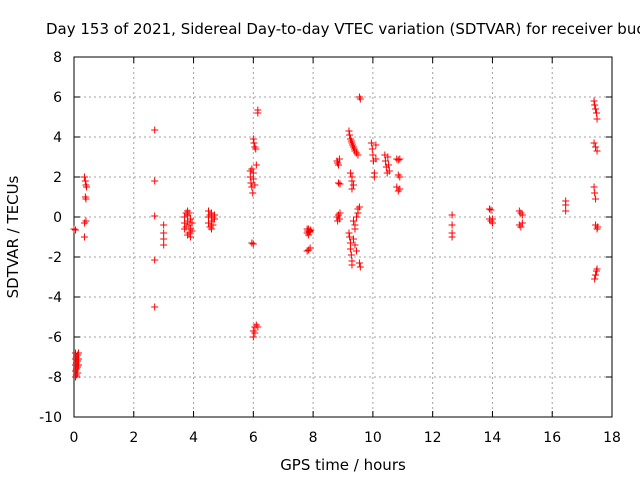  What do you see at coordinates (133, 438) in the screenshot?
I see `x-tick-label: 2` at bounding box center [133, 438].